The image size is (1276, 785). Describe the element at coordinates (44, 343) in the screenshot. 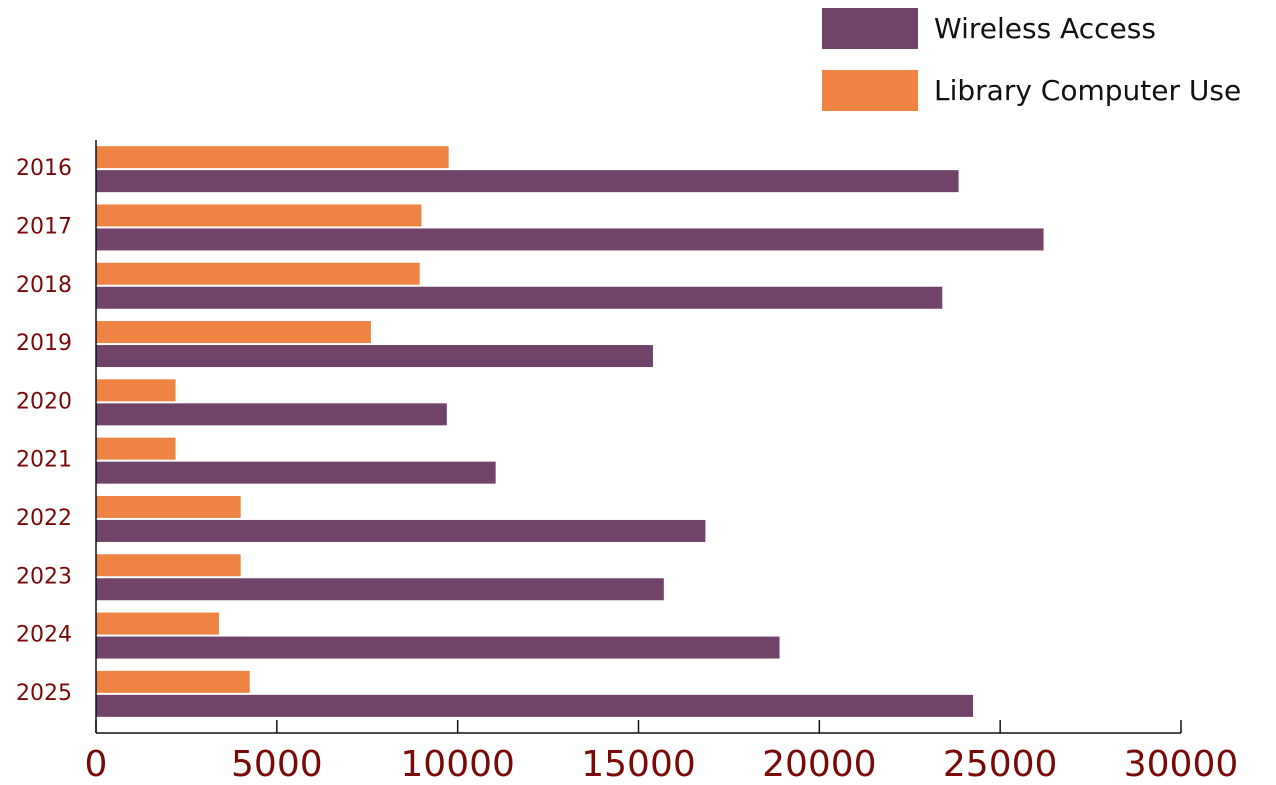

I see `y-tick-label: 2019` at that location.